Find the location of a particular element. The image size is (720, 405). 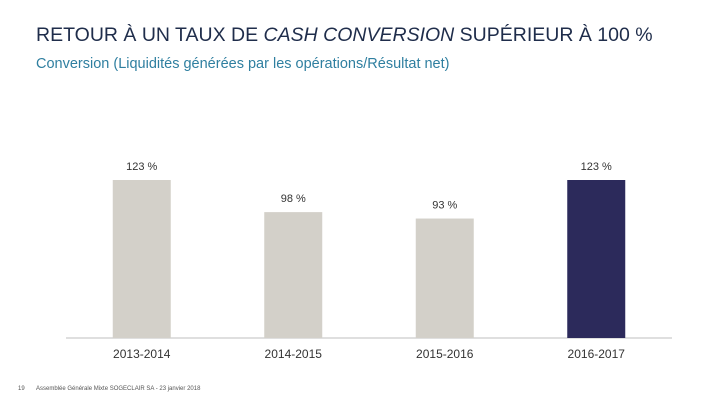

value-label-2016-2017: 123 % is located at coordinates (596, 167).